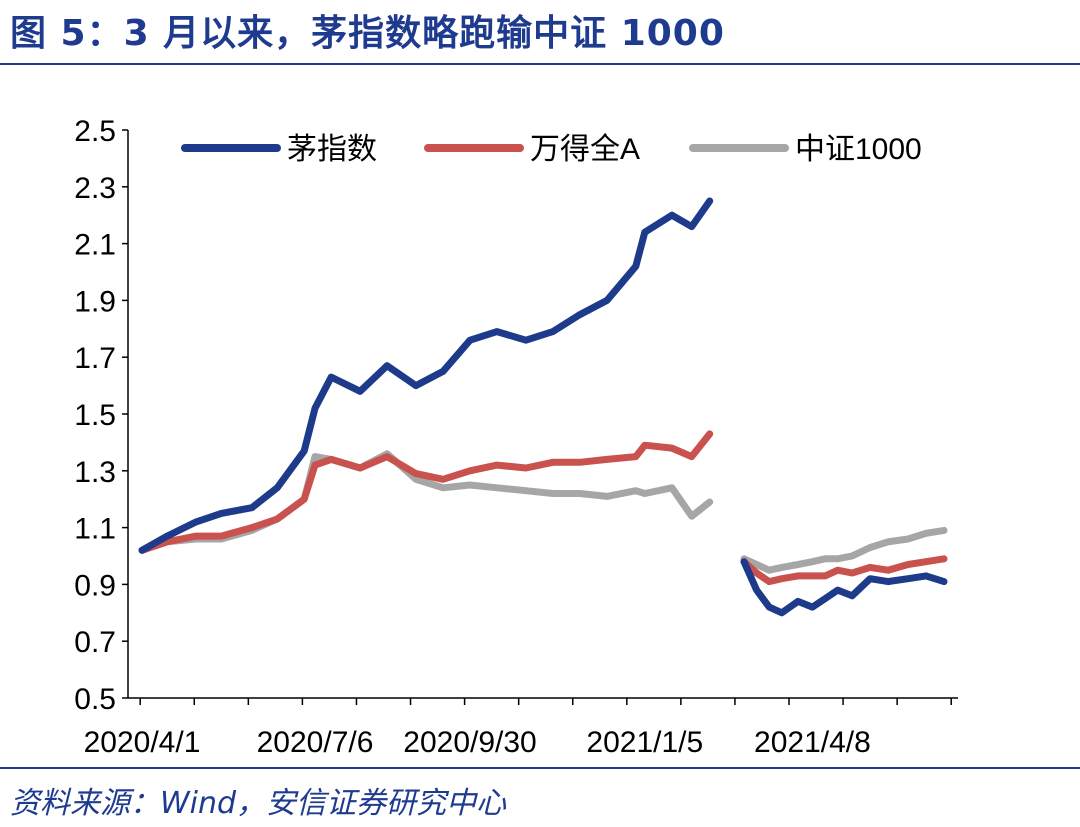 The image size is (1080, 827). I want to click on y-tick-label: 2.5, so click(95, 131).